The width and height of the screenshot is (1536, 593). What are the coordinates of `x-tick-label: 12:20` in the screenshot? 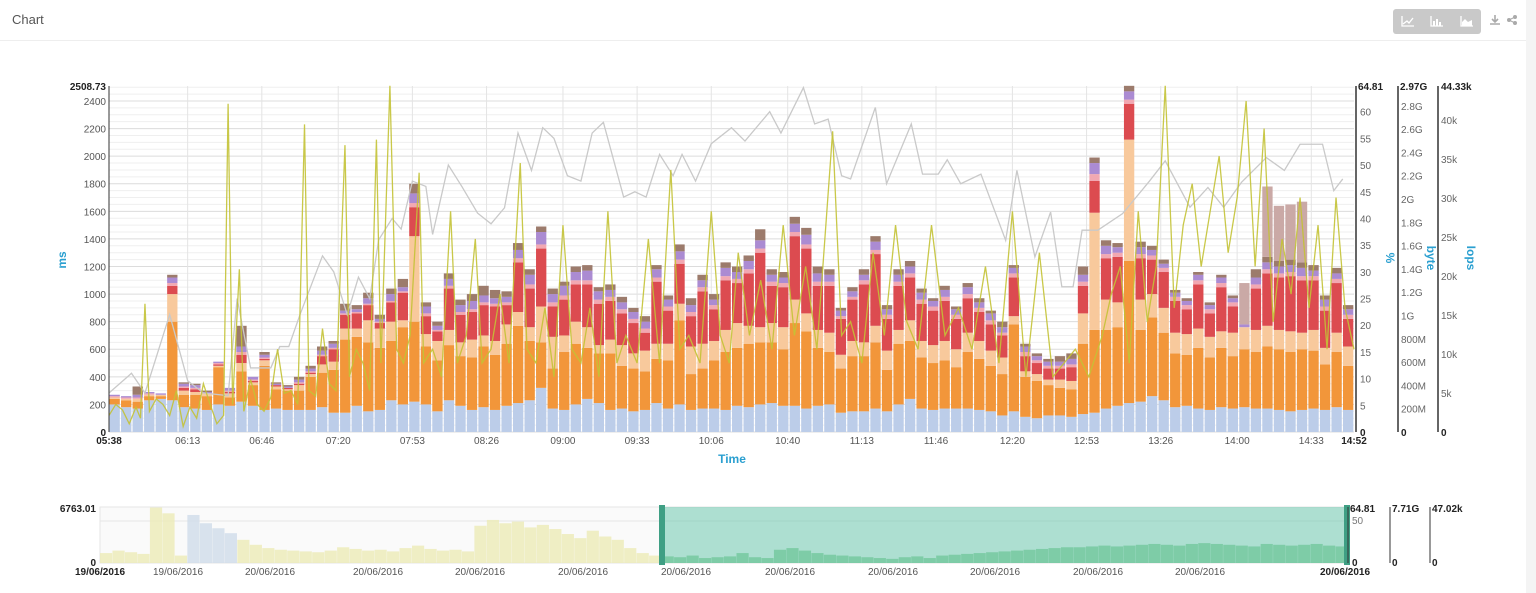 It's located at (1012, 441).